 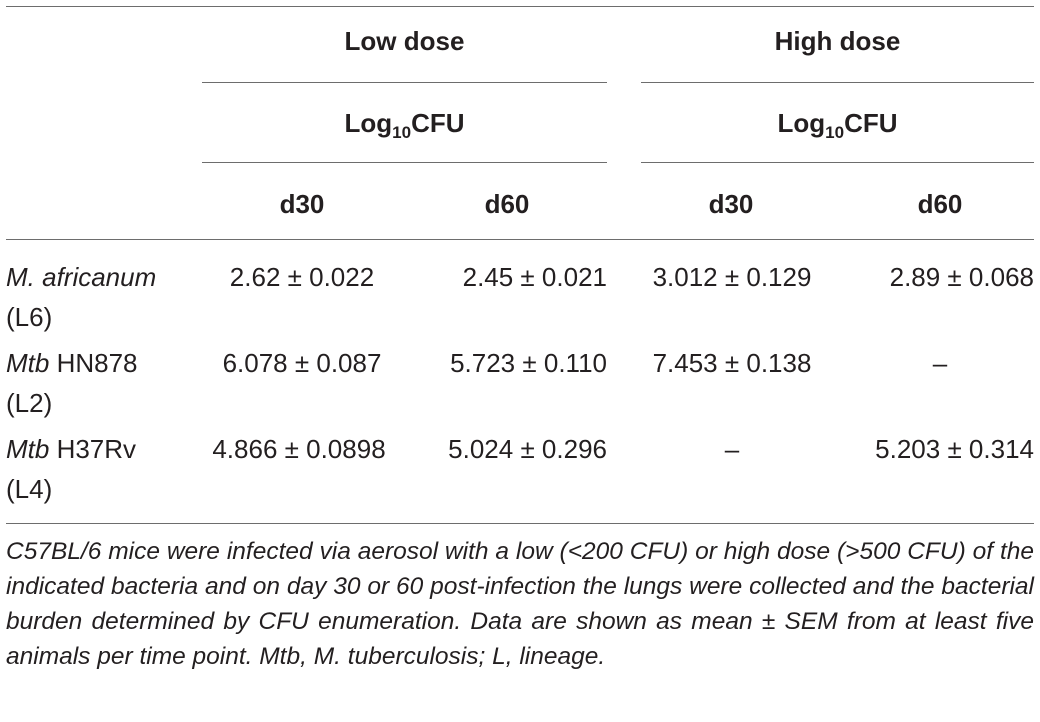 What do you see at coordinates (837, 82) in the screenshot?
I see `high-dose-rule` at bounding box center [837, 82].